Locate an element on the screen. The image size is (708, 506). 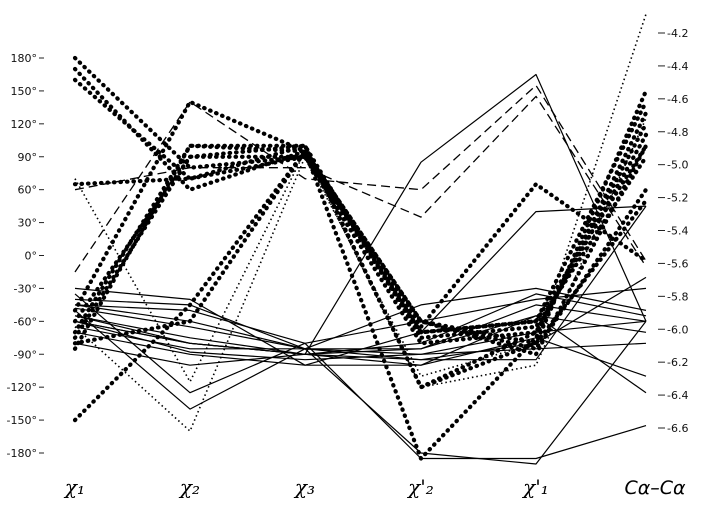
left-tick-label: 0° is located at coordinates (31, 256).